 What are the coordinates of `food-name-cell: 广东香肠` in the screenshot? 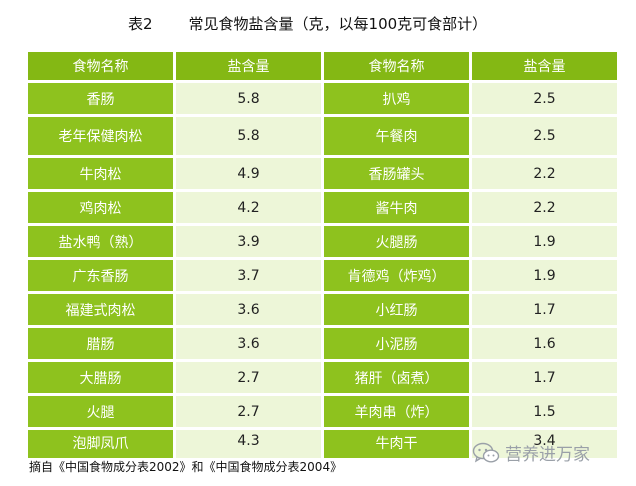 It's located at (100, 275).